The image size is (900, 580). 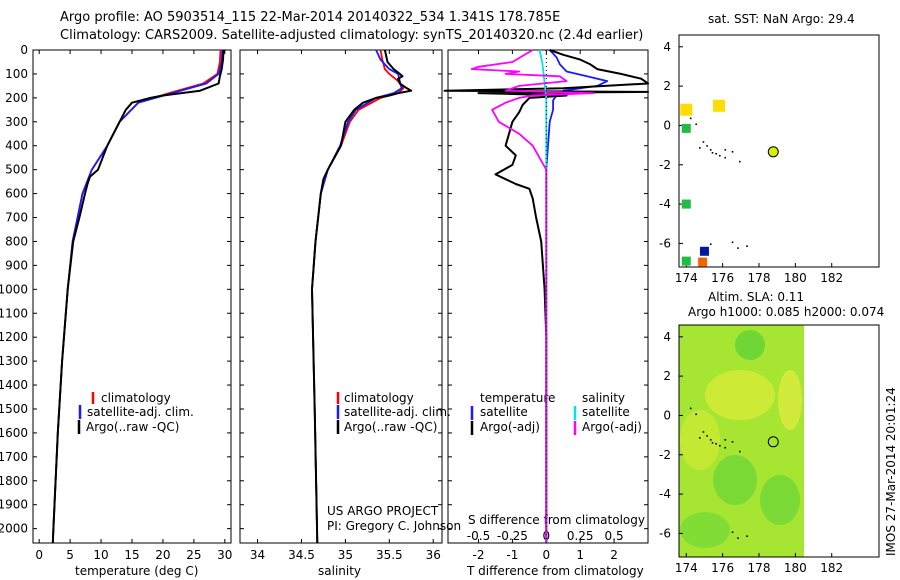 What do you see at coordinates (614, 536) in the screenshot?
I see `s-diff-tick-label: 0.5` at bounding box center [614, 536].